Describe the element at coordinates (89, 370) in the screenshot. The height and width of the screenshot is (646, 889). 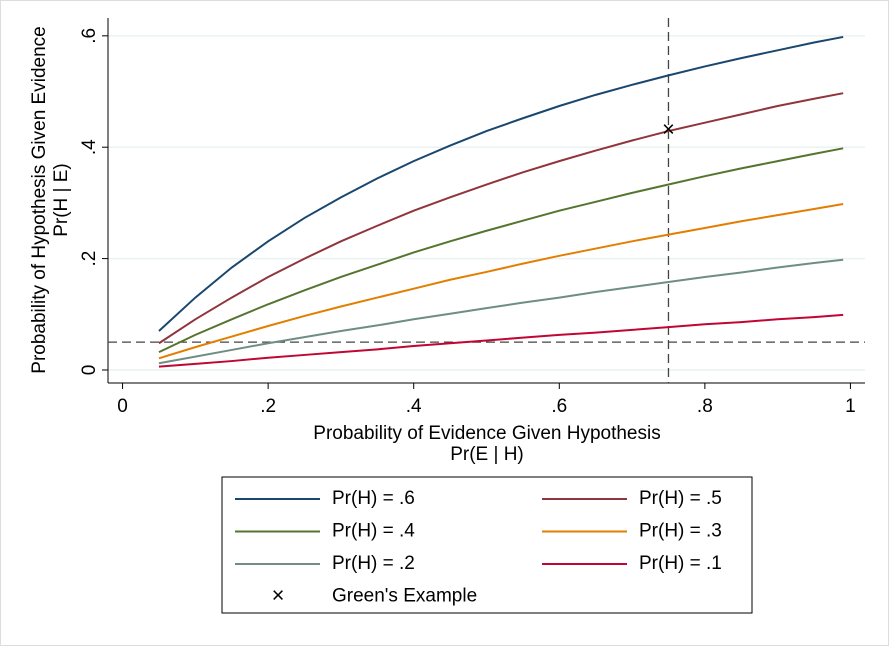
I see `y-tick-label: 0` at that location.